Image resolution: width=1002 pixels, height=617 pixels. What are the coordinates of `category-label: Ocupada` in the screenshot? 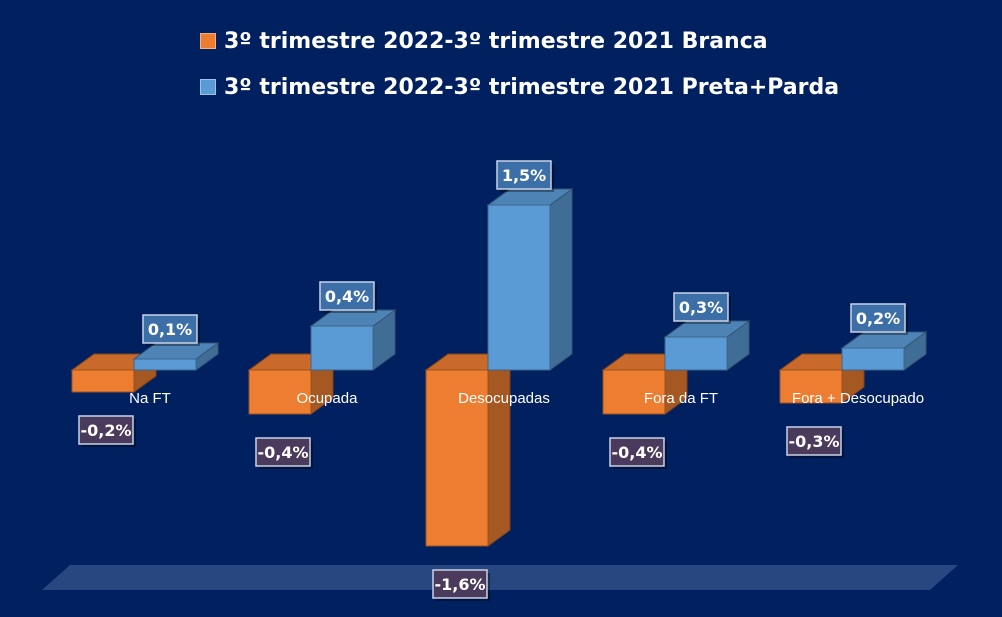 It's located at (328, 398).